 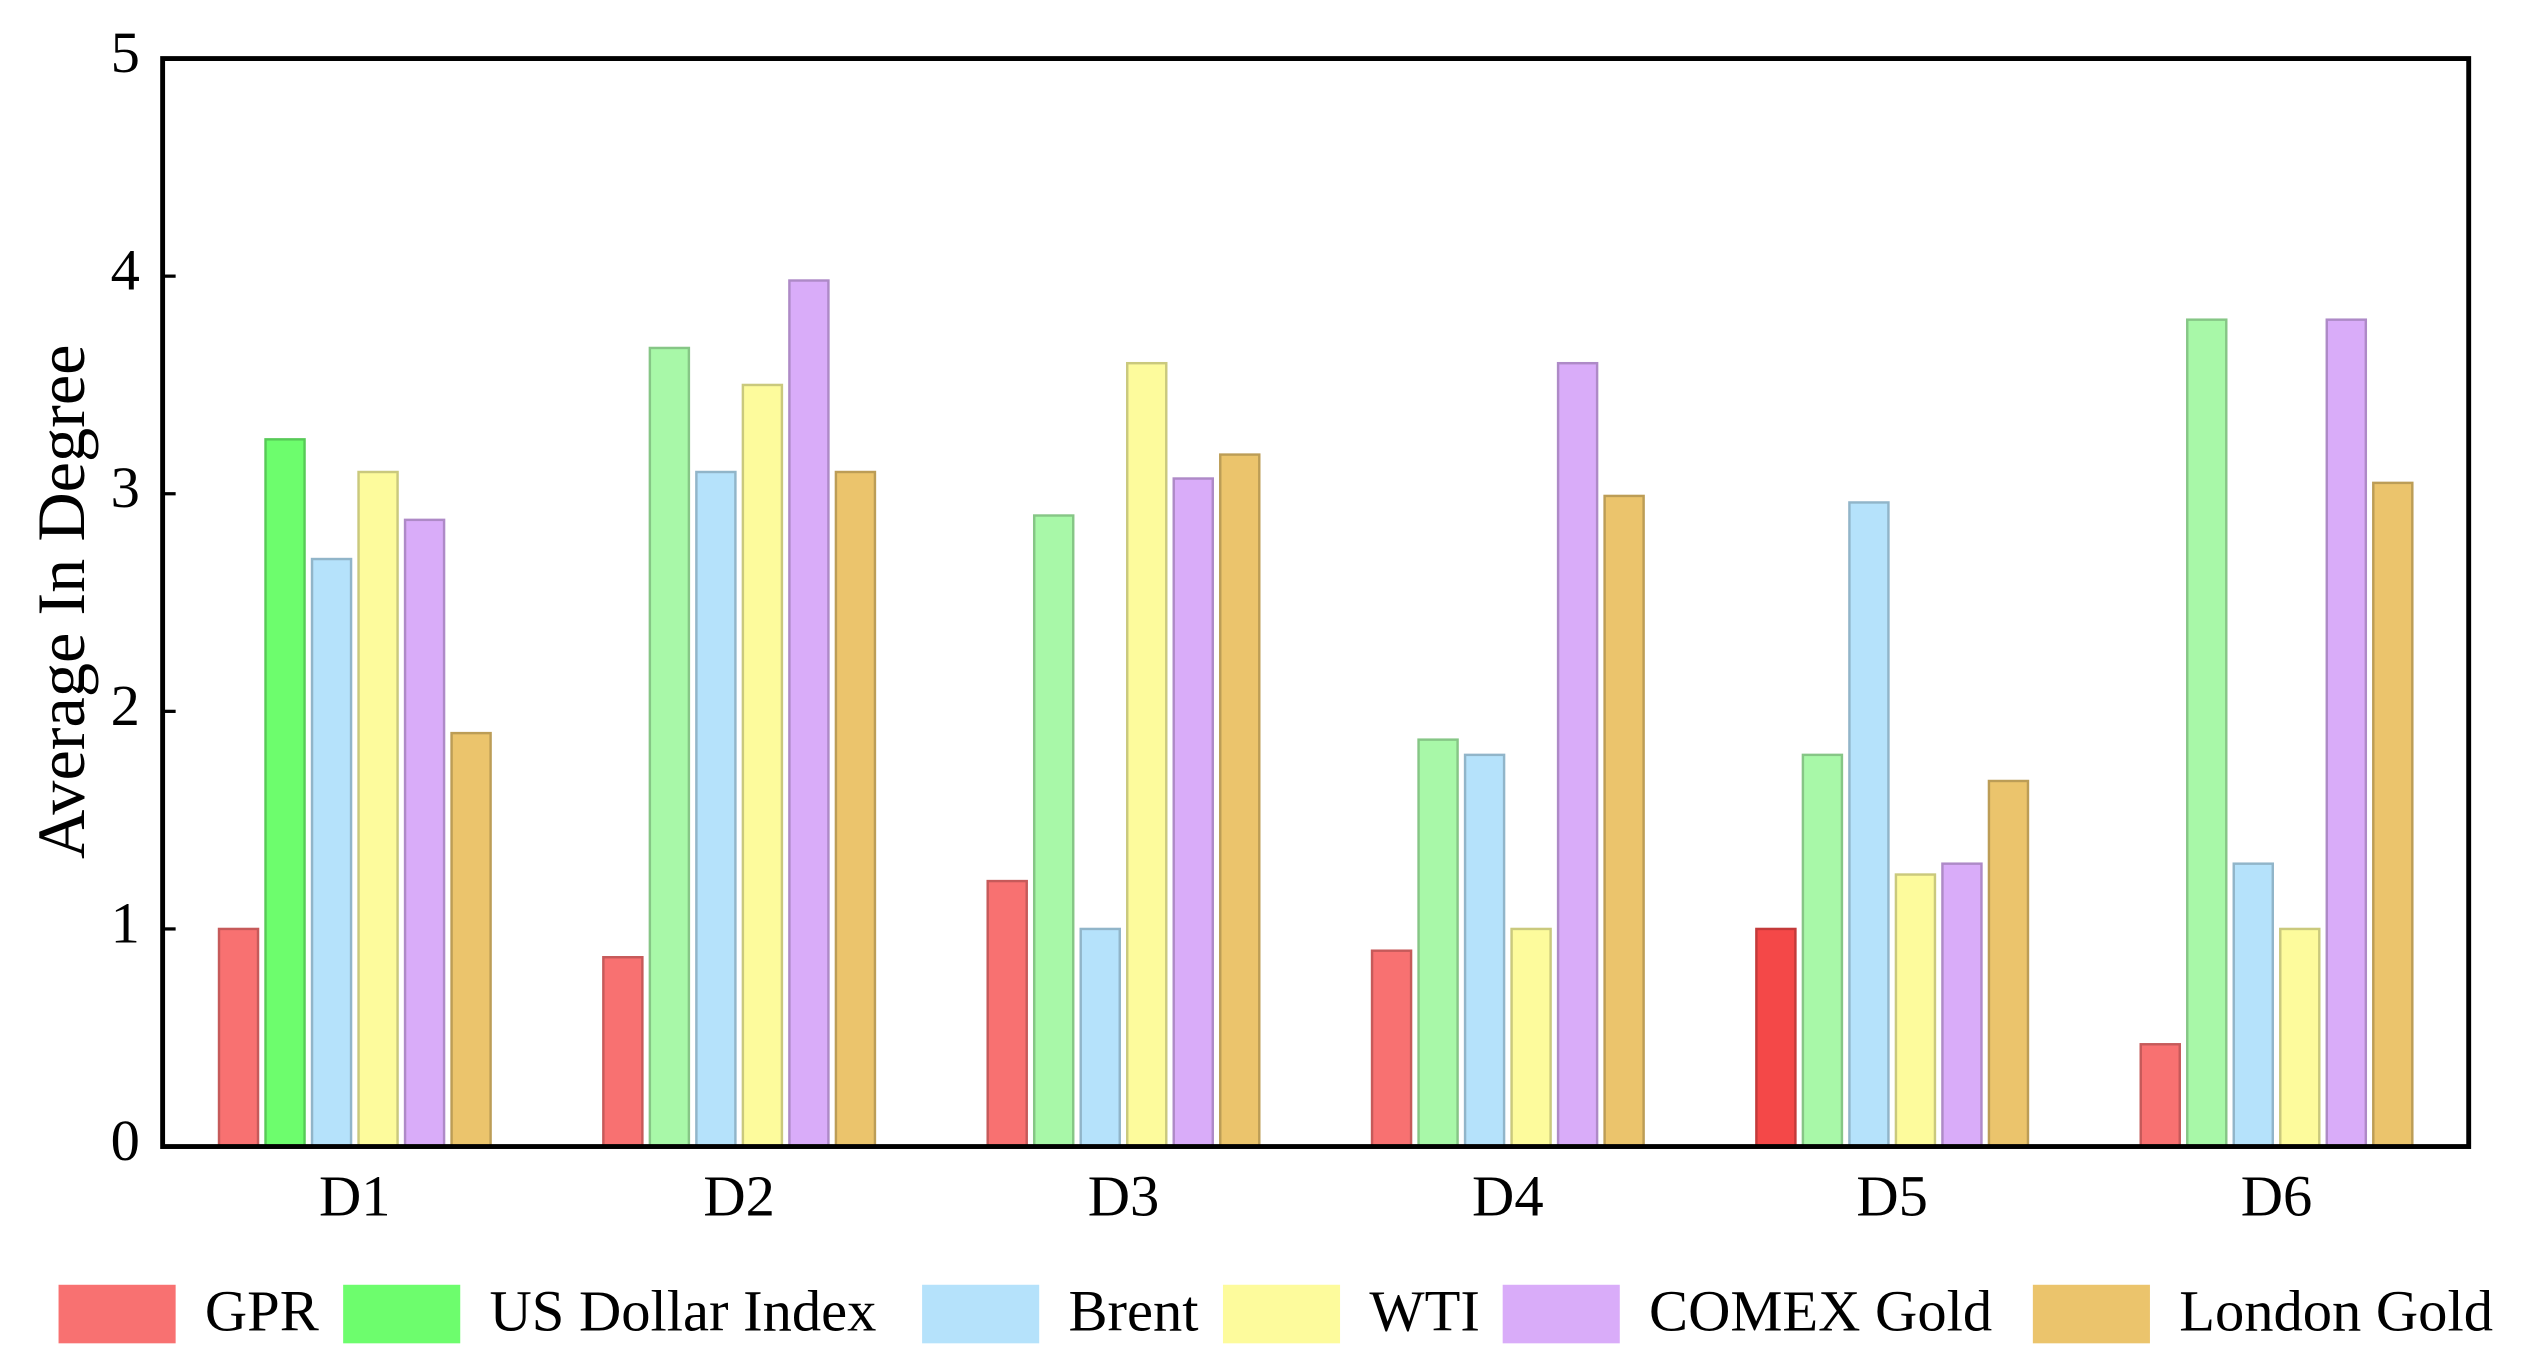 What do you see at coordinates (2336, 1311) in the screenshot?
I see `legend-label: London Gold` at bounding box center [2336, 1311].